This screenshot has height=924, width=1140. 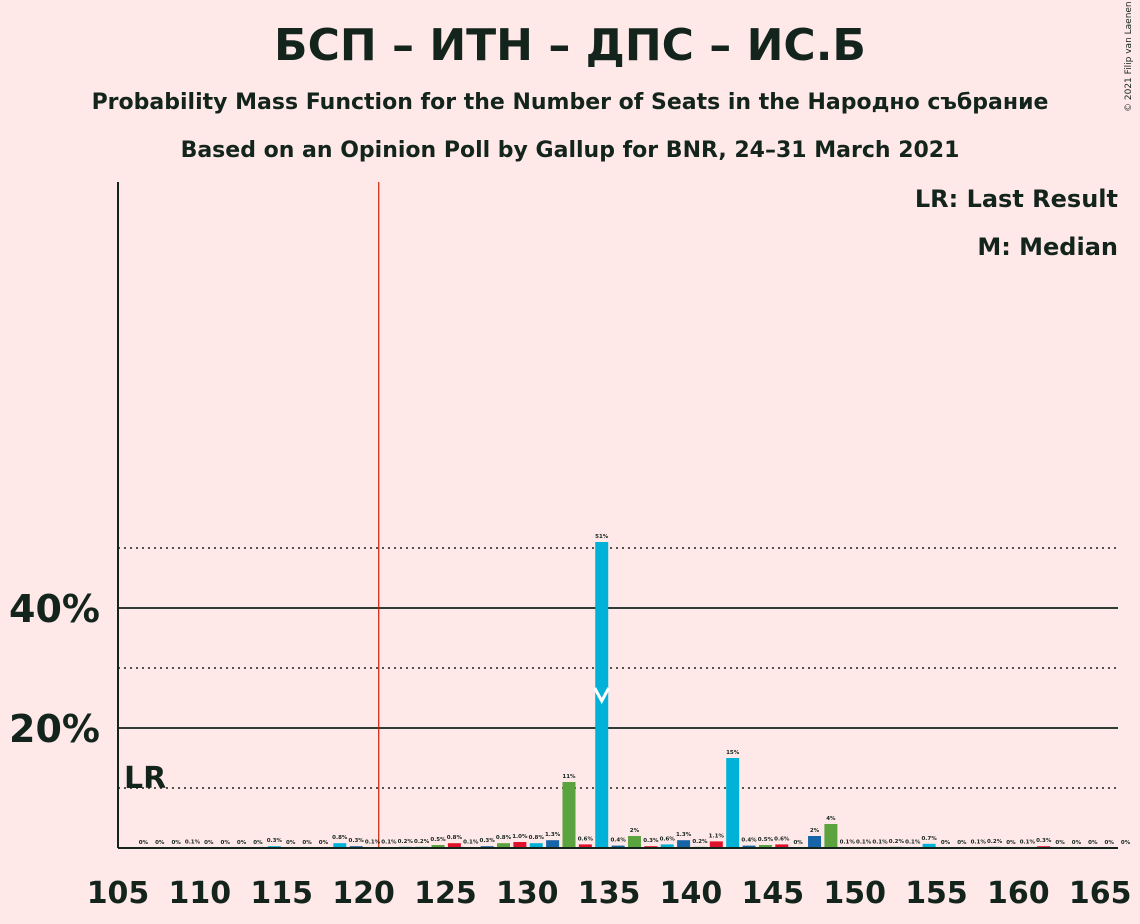 I want to click on bar-value-label: 4%, so click(x=831, y=819).